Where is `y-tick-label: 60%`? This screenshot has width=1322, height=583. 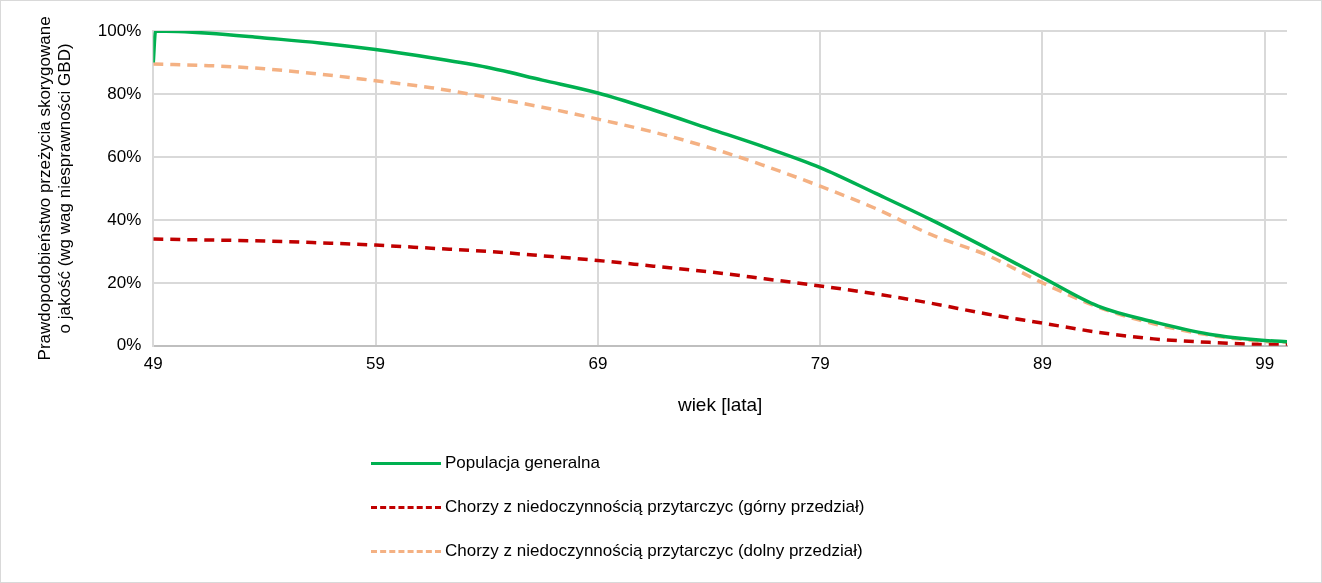
y-tick-label: 60% is located at coordinates (124, 156).